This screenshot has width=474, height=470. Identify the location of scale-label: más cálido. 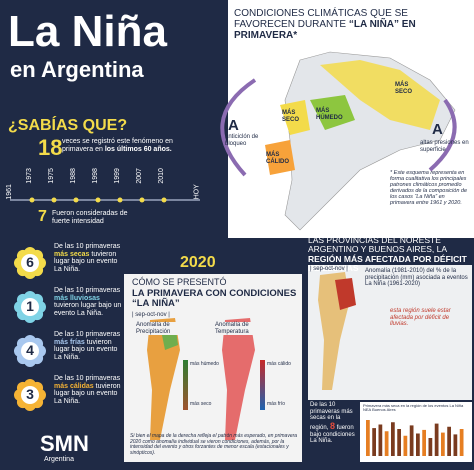
(279, 364).